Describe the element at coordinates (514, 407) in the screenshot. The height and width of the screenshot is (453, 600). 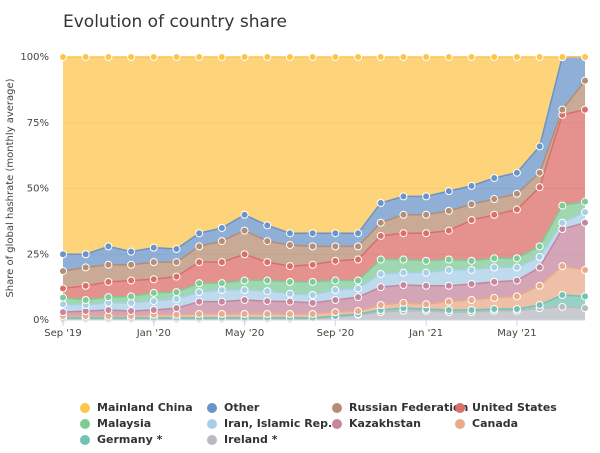
I see `legend-label: United States` at that location.